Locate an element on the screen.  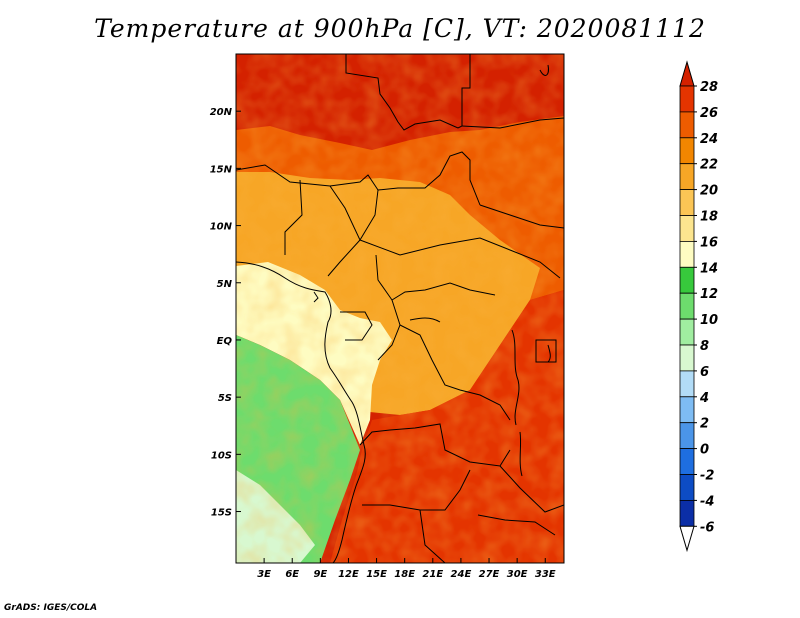
colorbar-level-label: 16 is located at coordinates (709, 242).